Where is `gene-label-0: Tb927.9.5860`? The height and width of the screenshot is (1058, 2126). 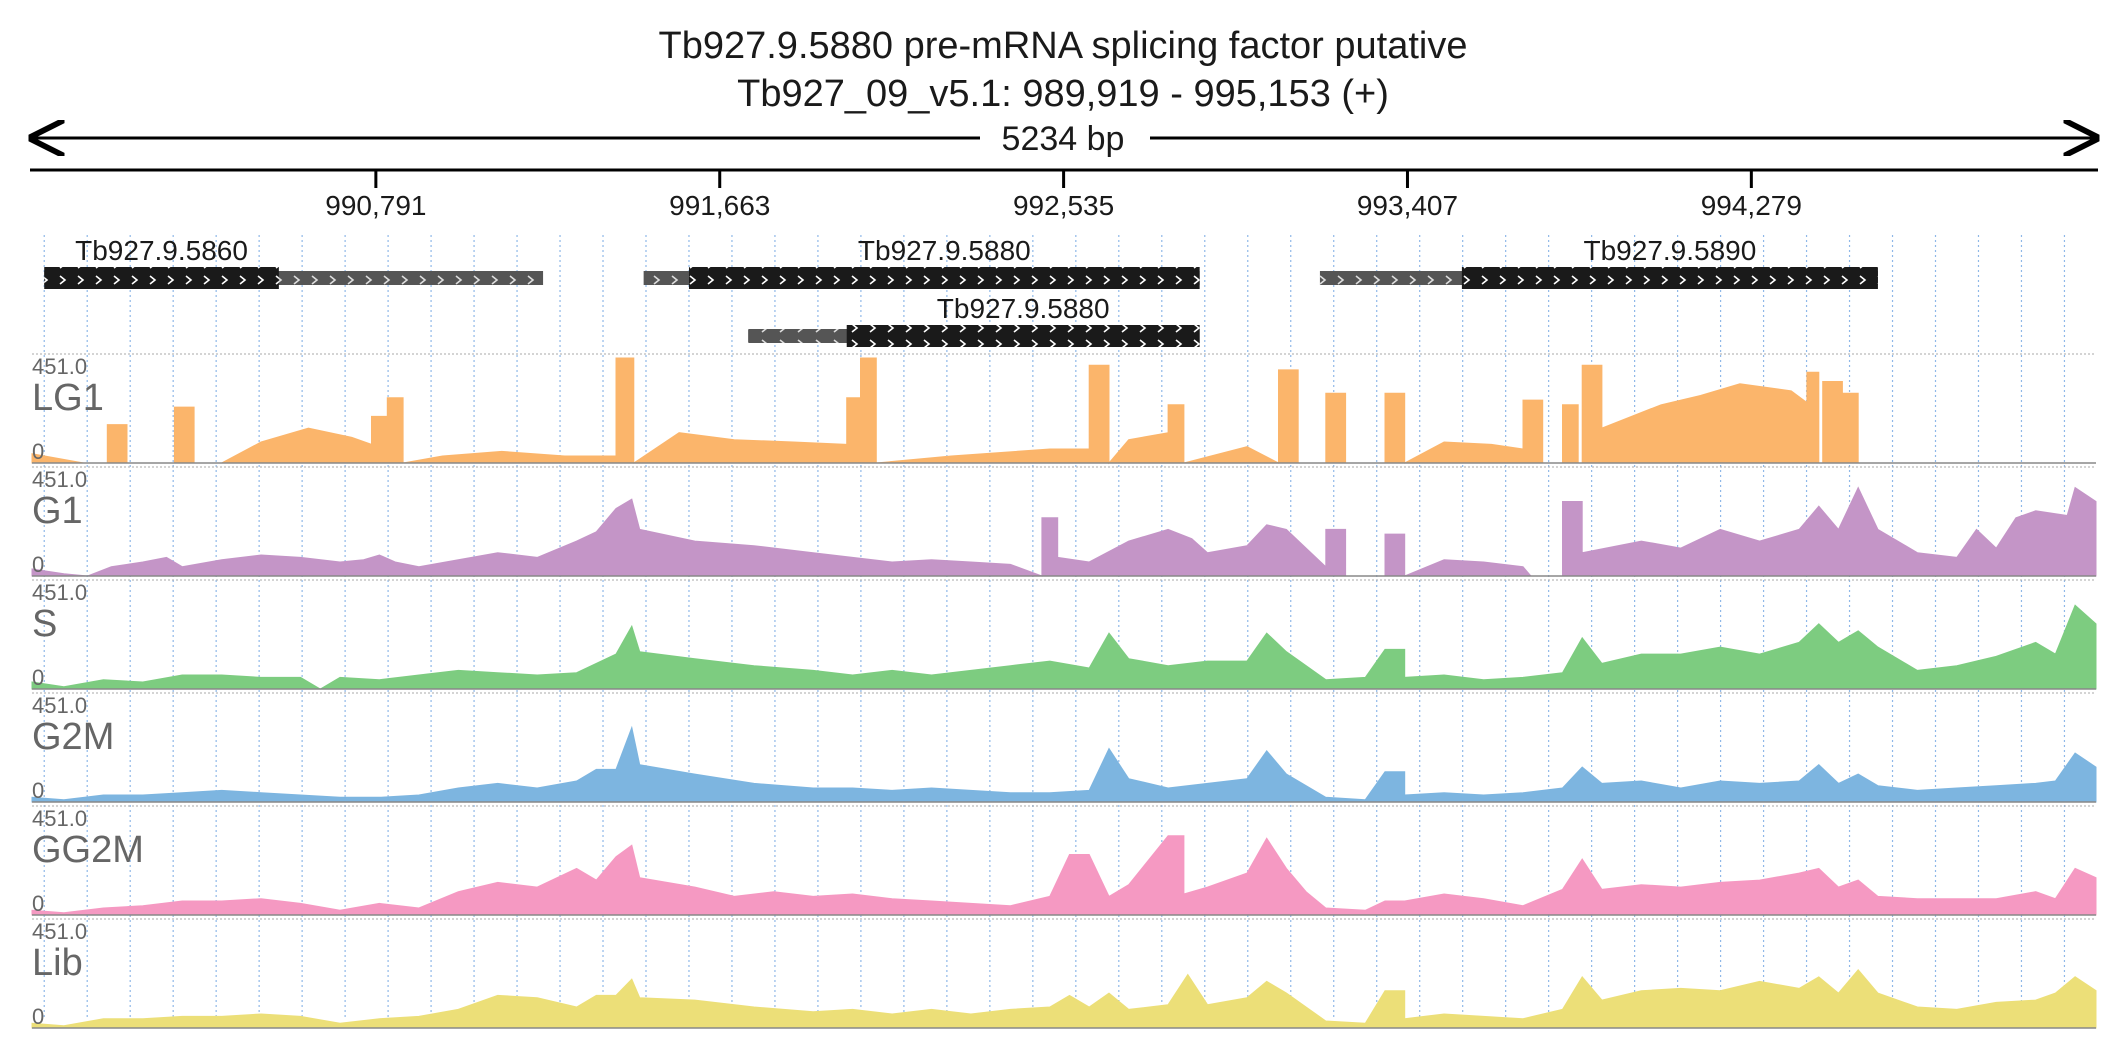
gene-label-0: Tb927.9.5860 is located at coordinates (161, 250).